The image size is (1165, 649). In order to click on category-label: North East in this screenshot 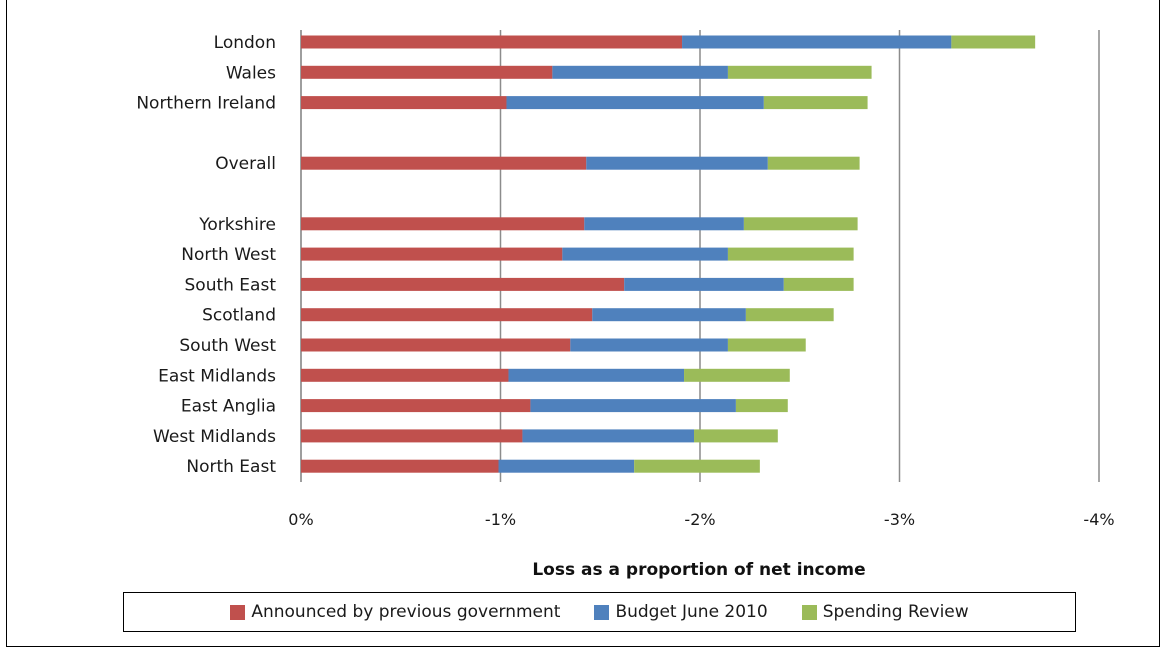, I will do `click(231, 467)`.